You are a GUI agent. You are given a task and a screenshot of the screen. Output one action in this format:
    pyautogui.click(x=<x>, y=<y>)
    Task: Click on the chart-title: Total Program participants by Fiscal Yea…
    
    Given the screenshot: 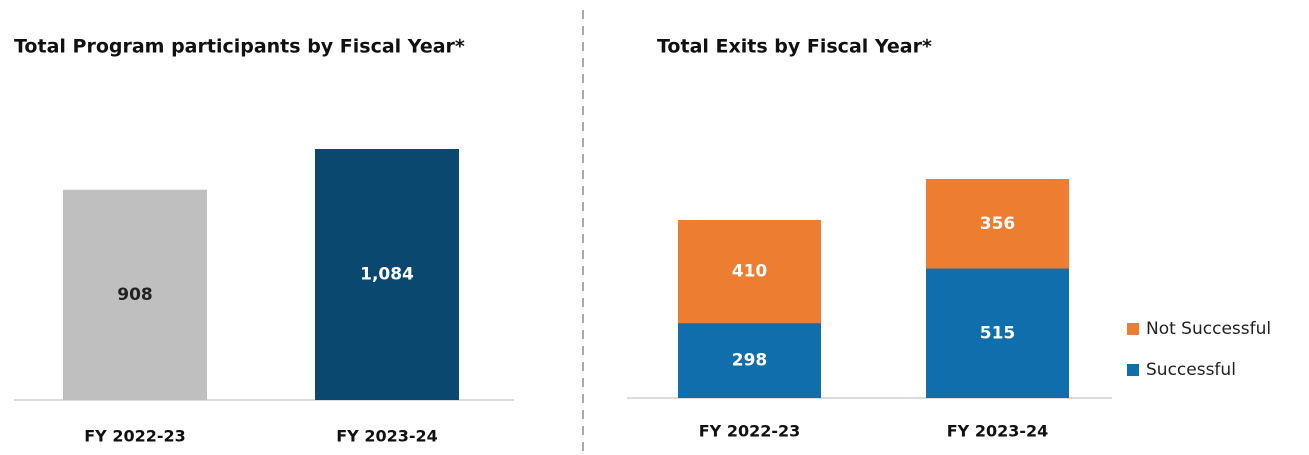 What is the action you would take?
    pyautogui.click(x=239, y=47)
    